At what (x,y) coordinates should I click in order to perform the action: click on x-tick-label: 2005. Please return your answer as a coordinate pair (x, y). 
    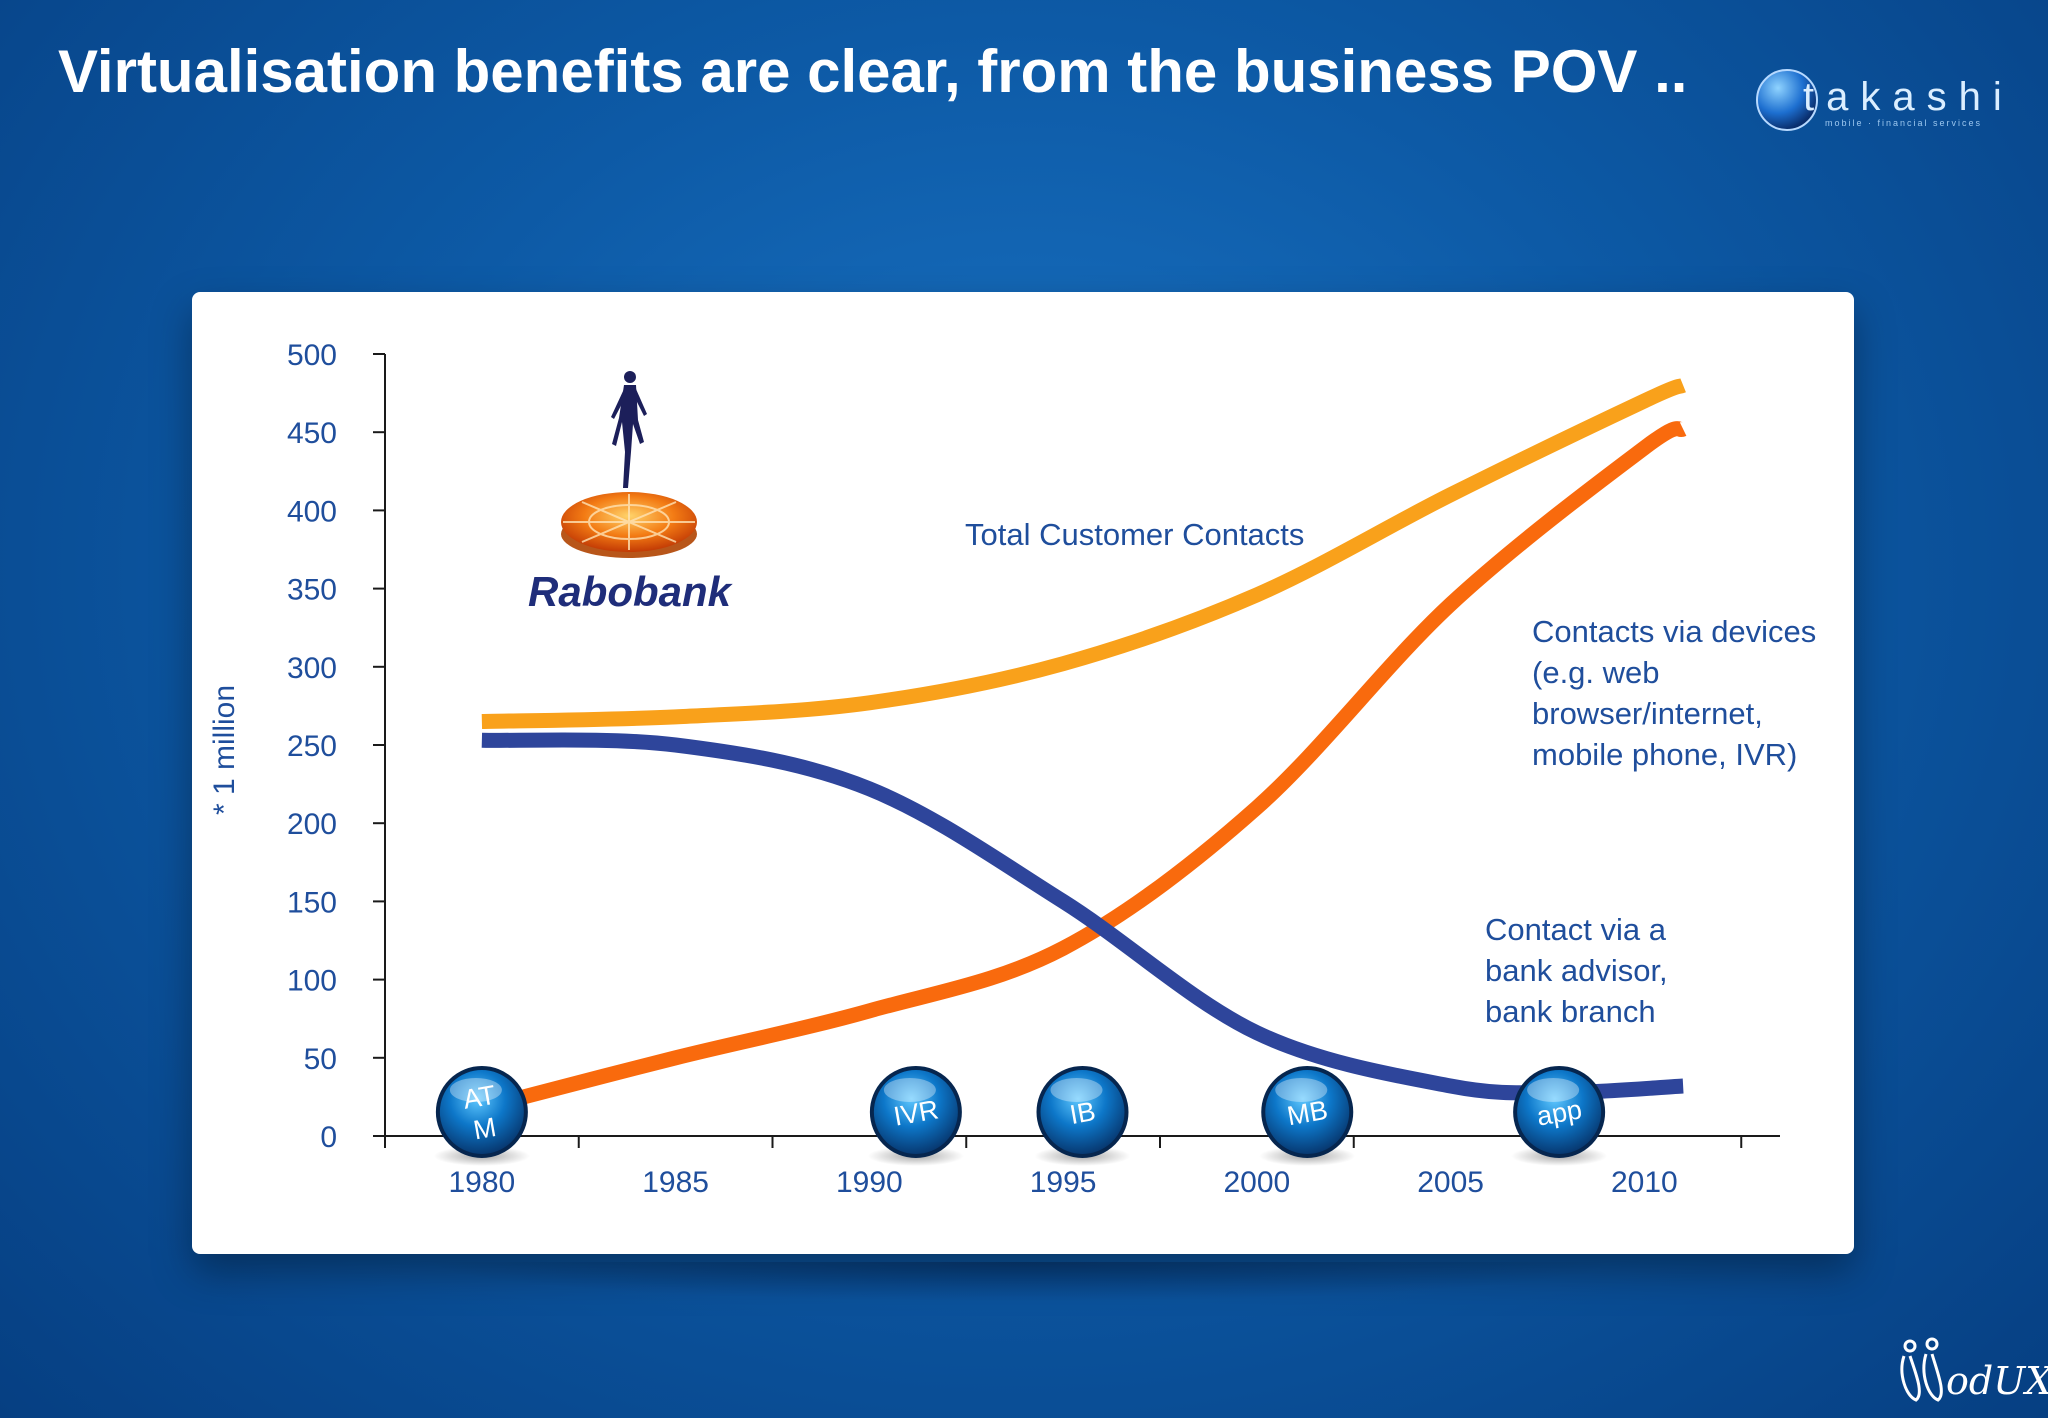
    Looking at the image, I should click on (1450, 1182).